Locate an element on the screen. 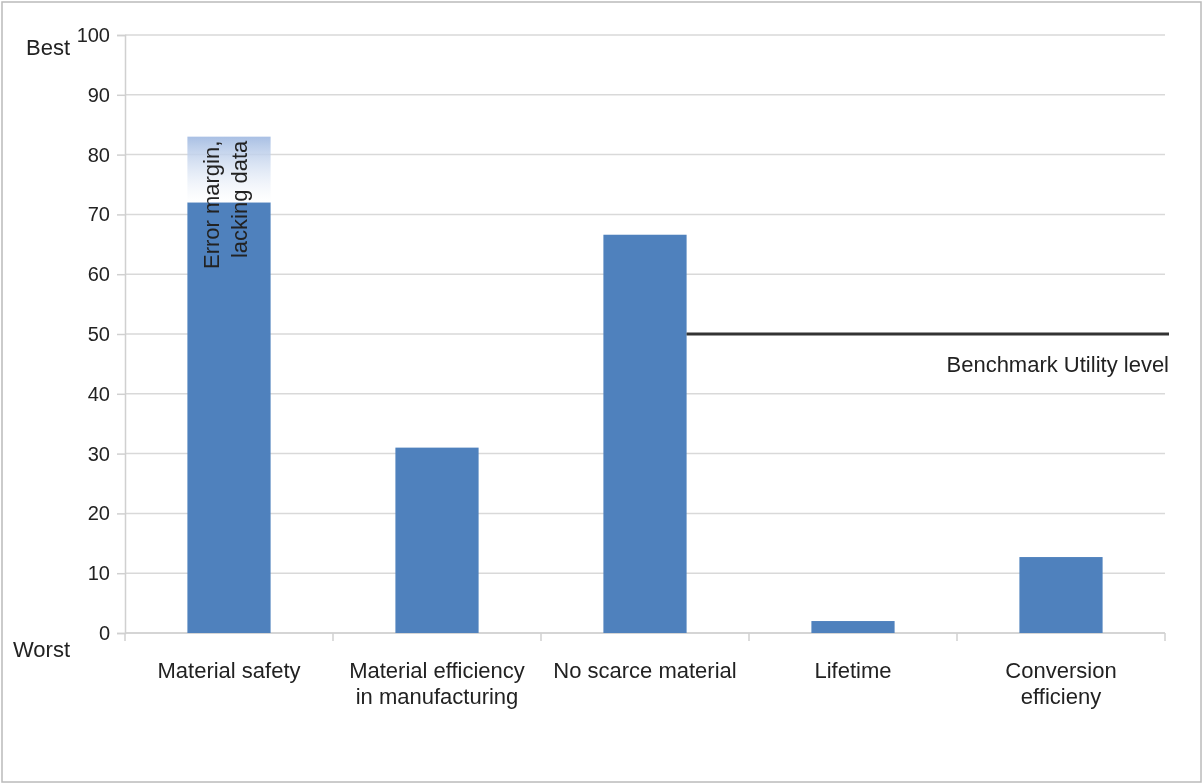  y-tick-label: 0 is located at coordinates (104, 632).